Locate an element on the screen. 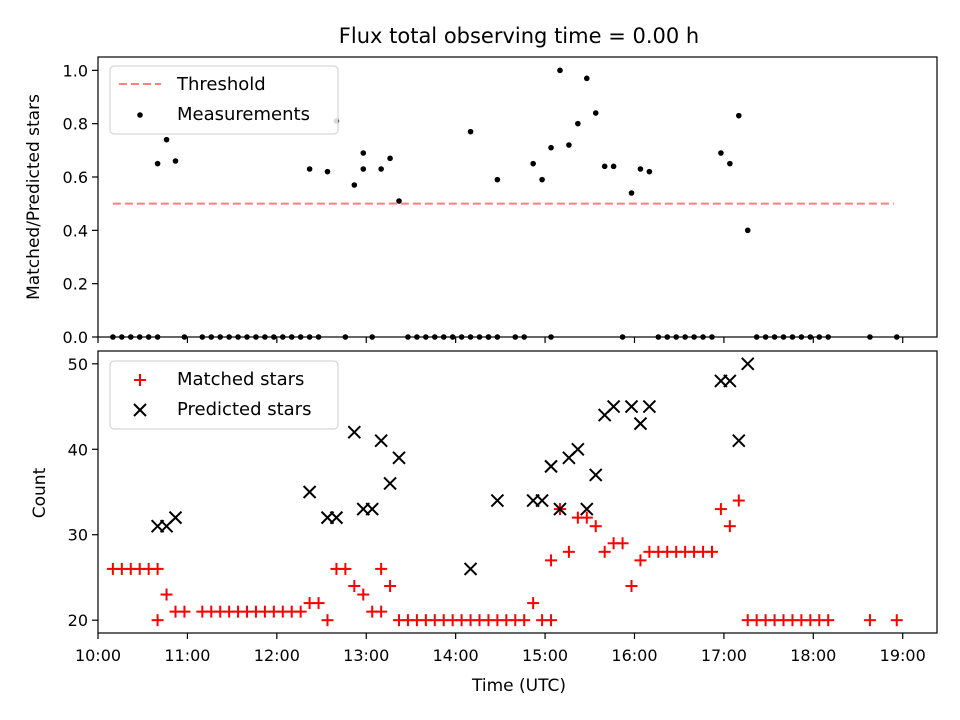 Image resolution: width=960 pixels, height=720 pixels. bottom-legend: Matched stars Predicted stars is located at coordinates (224, 395).